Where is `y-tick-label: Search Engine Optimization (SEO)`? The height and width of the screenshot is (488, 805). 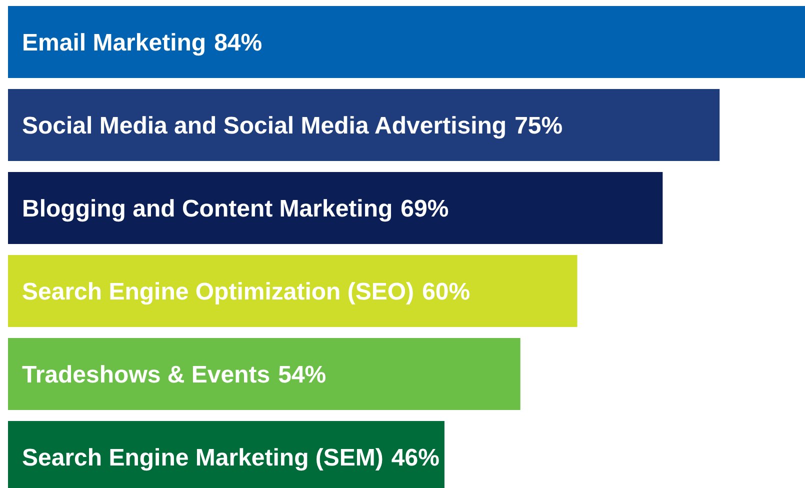
y-tick-label: Search Engine Optimization (SEO) is located at coordinates (218, 292).